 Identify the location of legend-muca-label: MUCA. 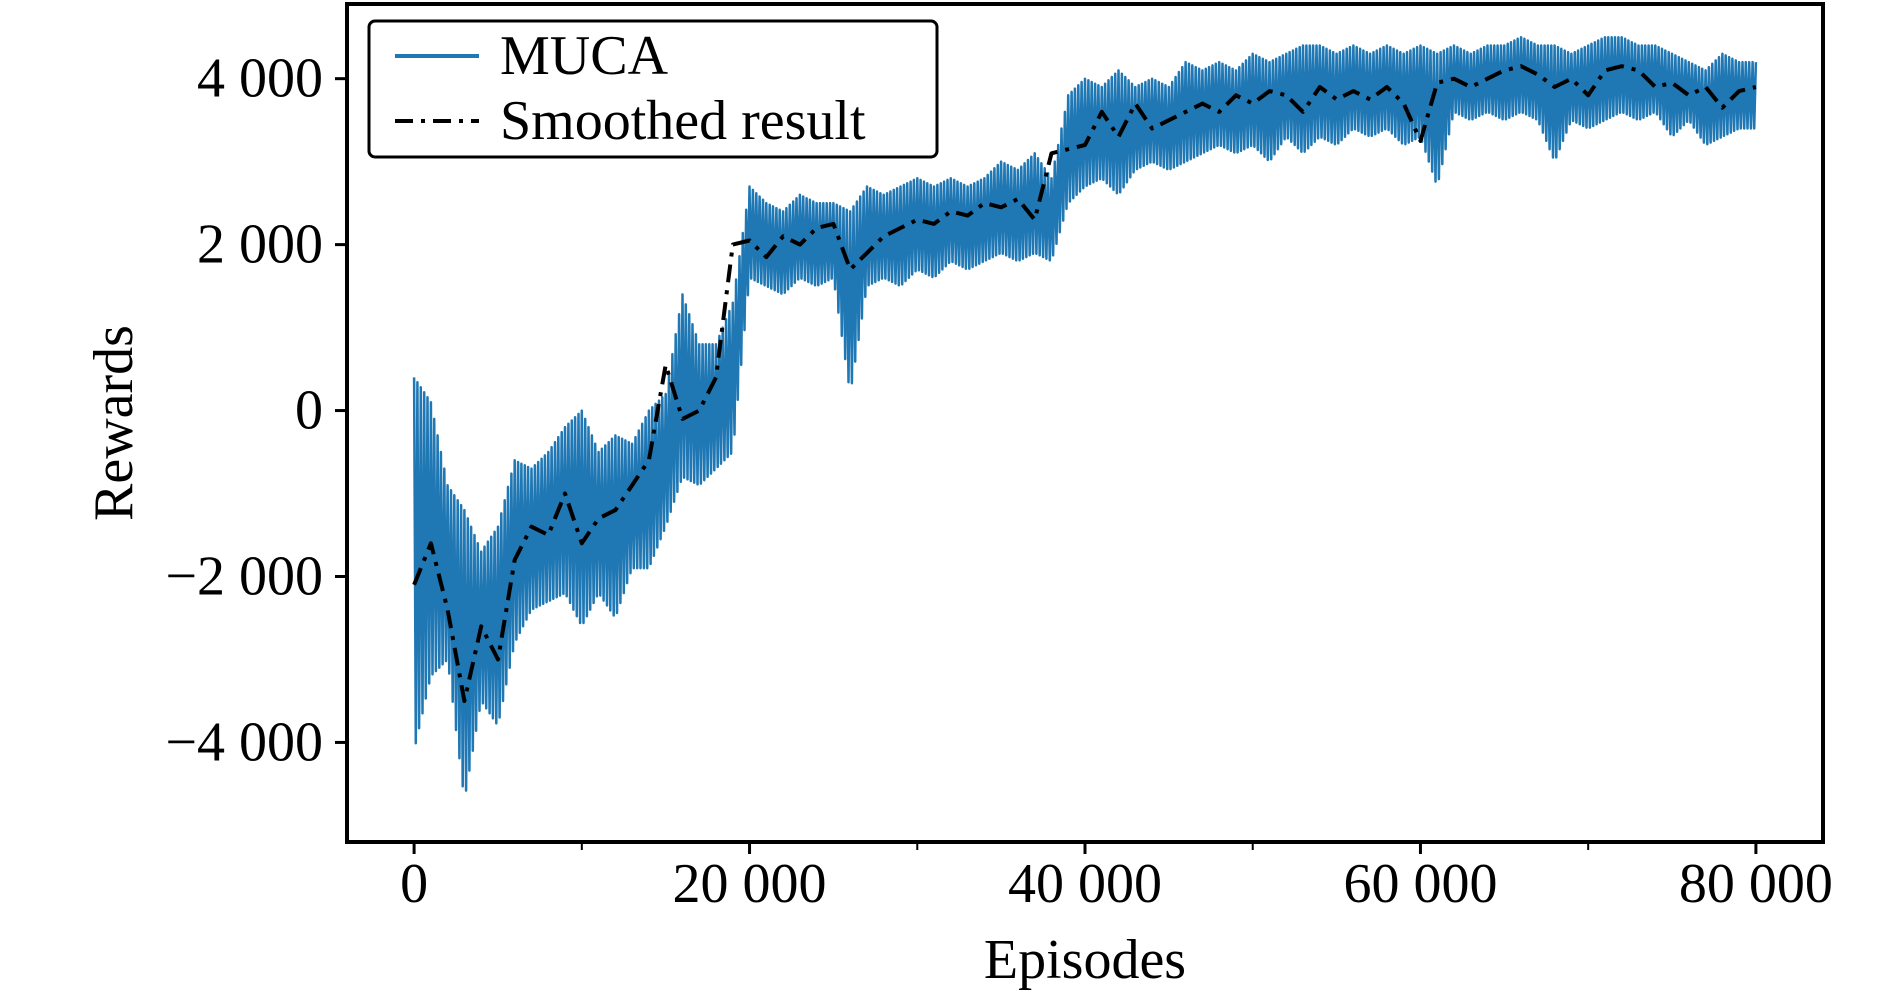
(584, 56).